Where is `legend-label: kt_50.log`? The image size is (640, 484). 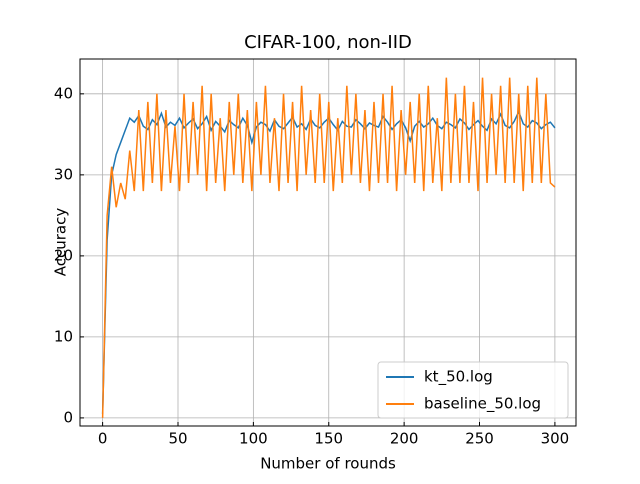 legend-label: kt_50.log is located at coordinates (458, 377).